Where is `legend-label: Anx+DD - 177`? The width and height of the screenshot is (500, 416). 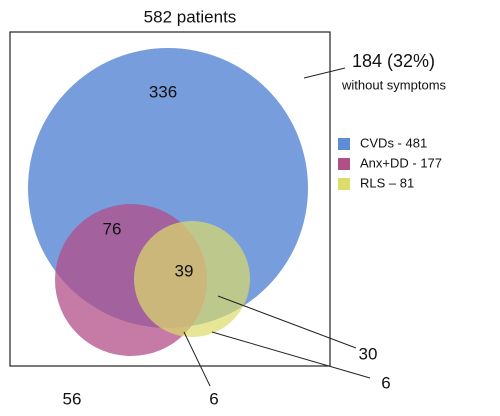 legend-label: Anx+DD - 177 is located at coordinates (401, 162).